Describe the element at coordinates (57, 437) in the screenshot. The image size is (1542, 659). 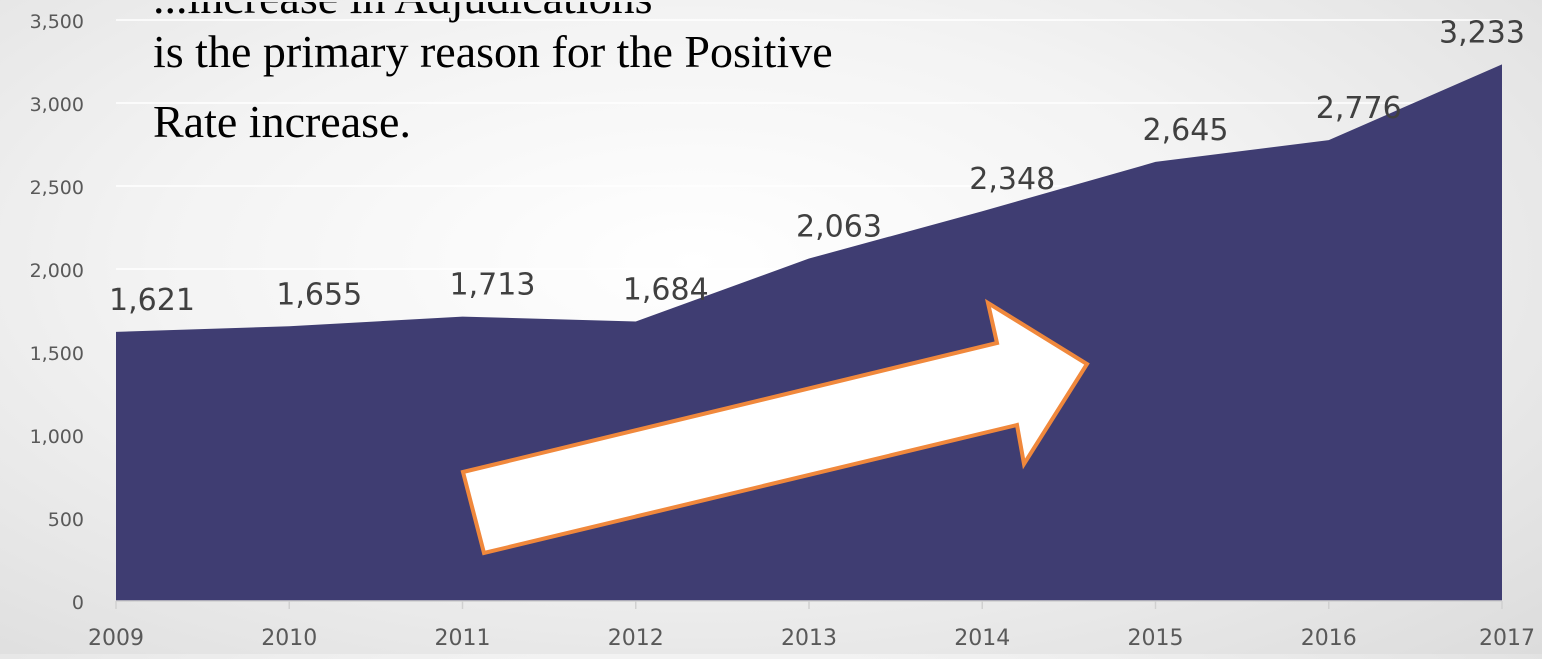
I see `y-tick-label: 1,000` at that location.